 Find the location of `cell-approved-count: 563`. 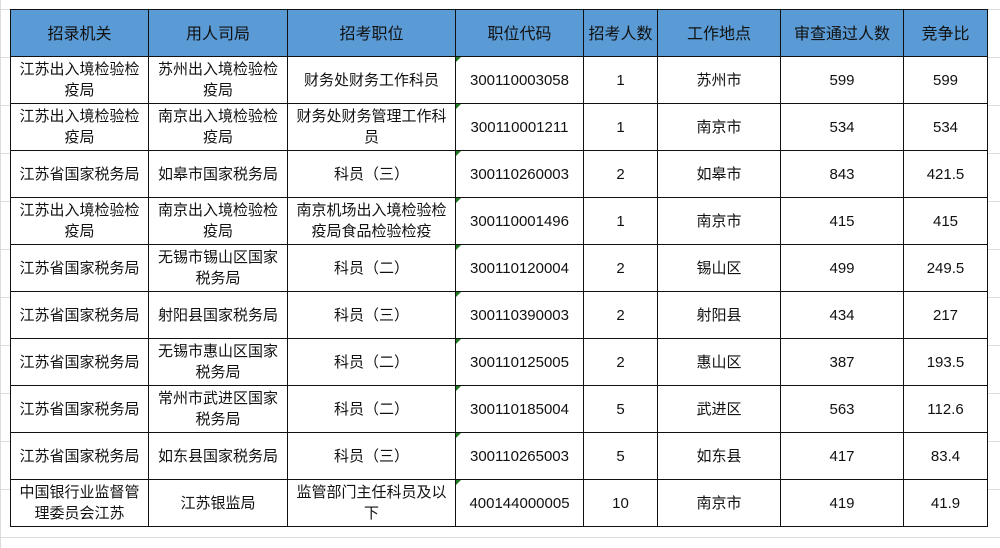

cell-approved-count: 563 is located at coordinates (842, 409).